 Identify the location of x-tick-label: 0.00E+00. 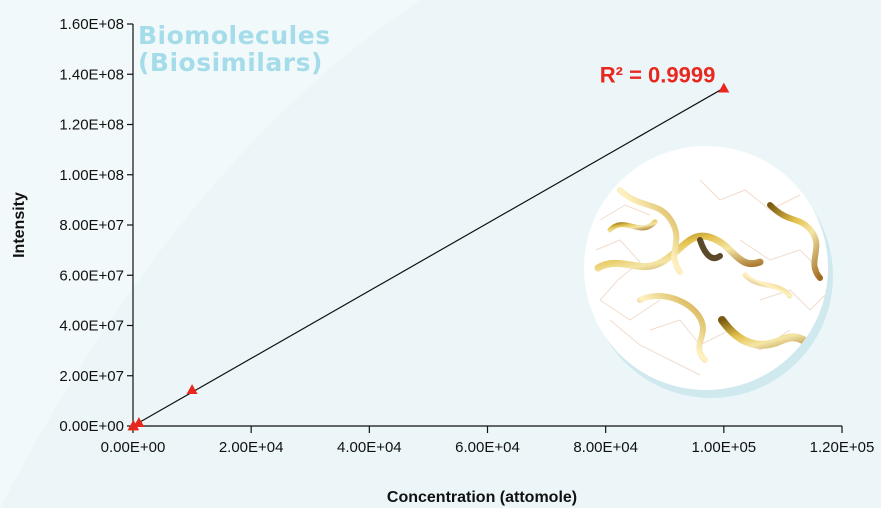
(133, 447).